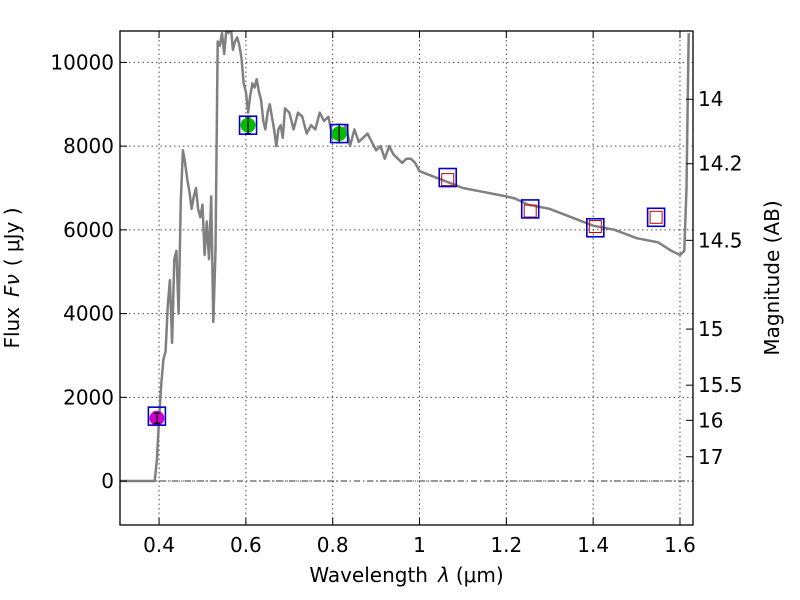 This screenshot has height=600, width=800. Describe the element at coordinates (88, 146) in the screenshot. I see `y-tick-label: 8000` at that location.